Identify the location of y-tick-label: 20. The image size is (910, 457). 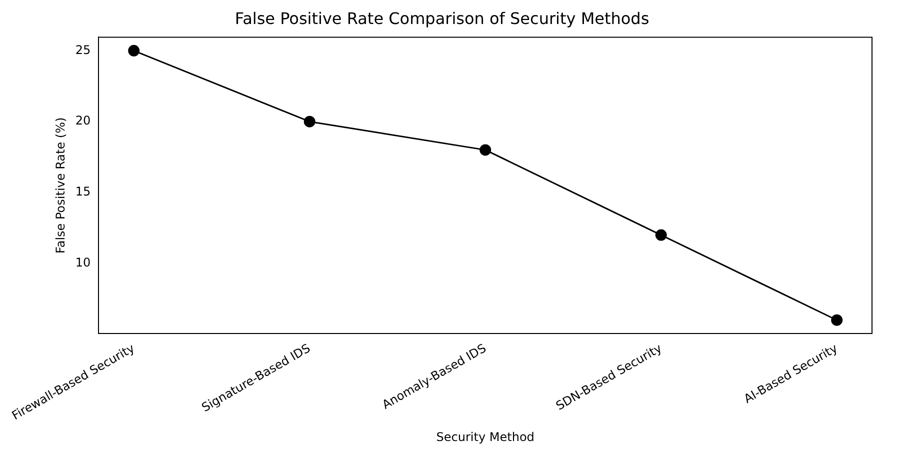
(83, 121).